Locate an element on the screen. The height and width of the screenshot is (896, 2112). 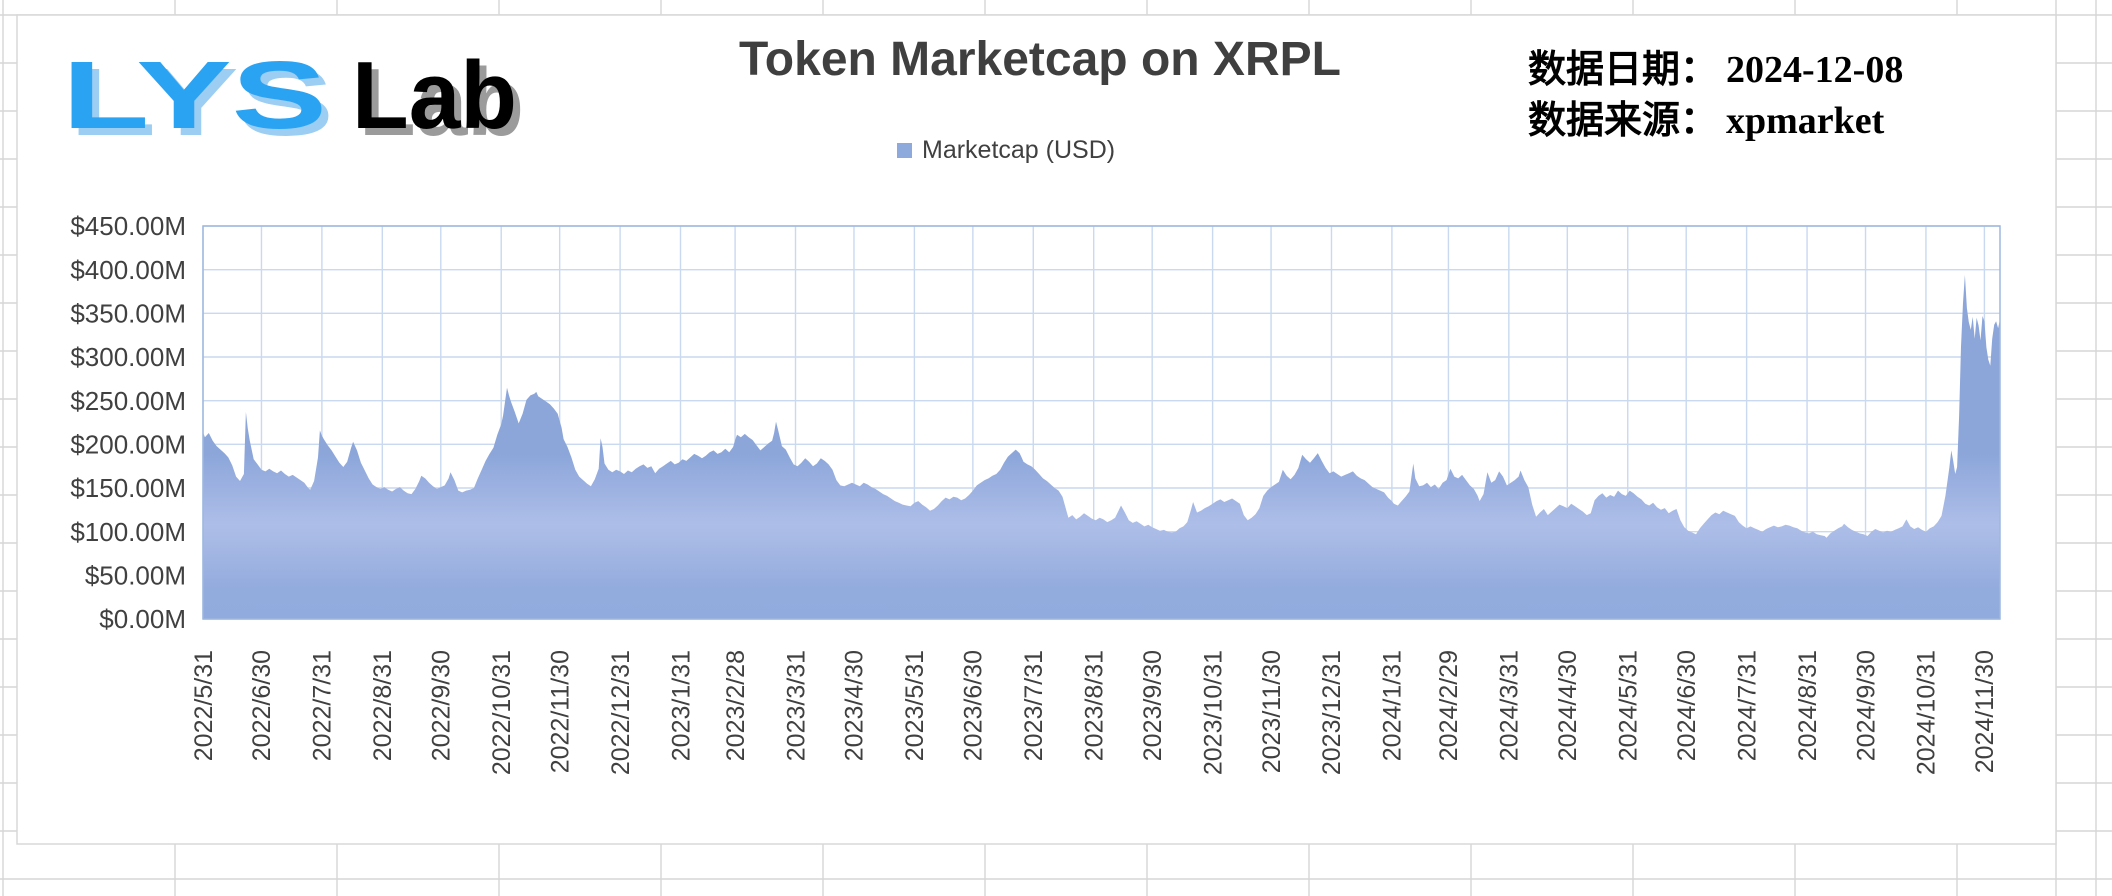
x-tick-label: 2022/5/31 is located at coordinates (204, 705).